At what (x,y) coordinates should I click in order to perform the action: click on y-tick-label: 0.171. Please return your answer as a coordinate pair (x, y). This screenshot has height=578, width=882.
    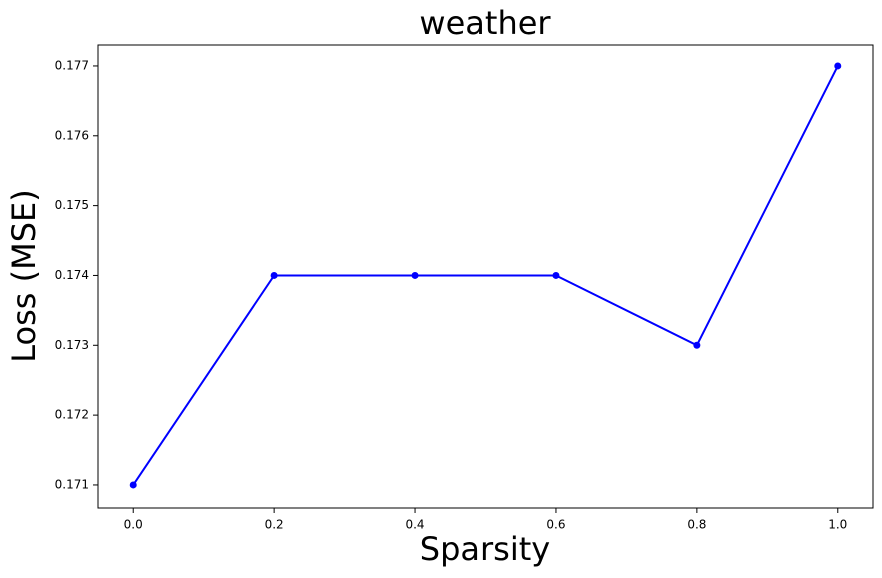
    Looking at the image, I should click on (72, 484).